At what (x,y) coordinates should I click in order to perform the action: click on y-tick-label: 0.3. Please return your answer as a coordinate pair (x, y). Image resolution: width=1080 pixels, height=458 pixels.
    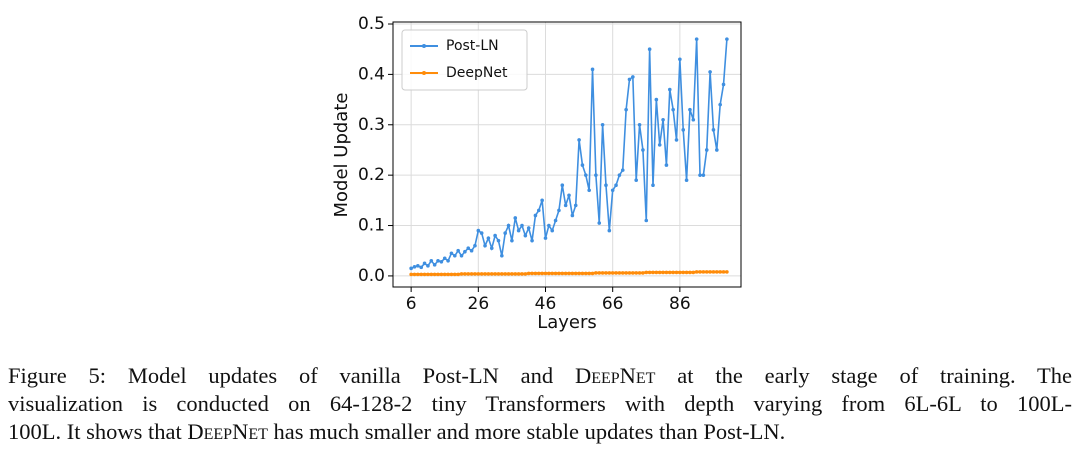
    Looking at the image, I should click on (371, 125).